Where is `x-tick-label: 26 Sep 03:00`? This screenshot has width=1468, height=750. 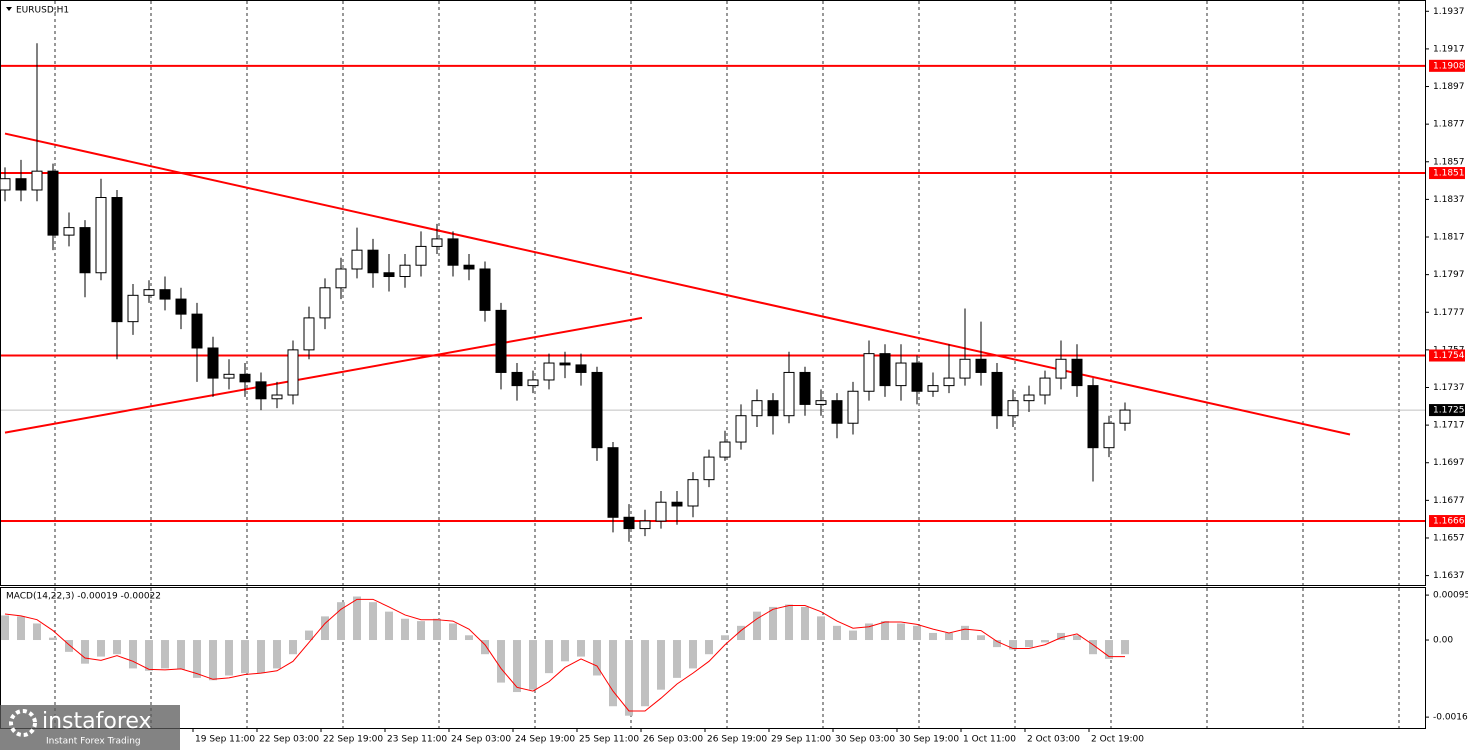
x-tick-label: 26 Sep 03:00 is located at coordinates (673, 740).